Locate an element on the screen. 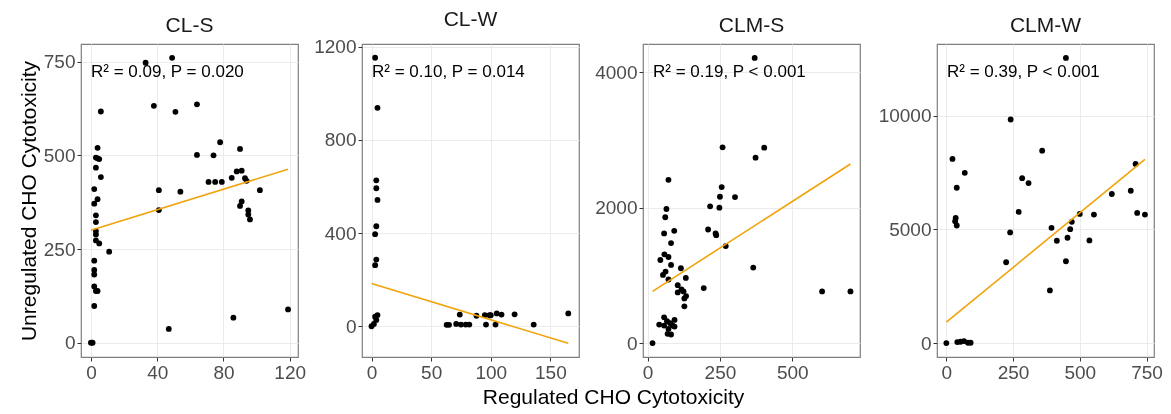 The image size is (1171, 414). y-tick-label: 250 is located at coordinates (59, 249).